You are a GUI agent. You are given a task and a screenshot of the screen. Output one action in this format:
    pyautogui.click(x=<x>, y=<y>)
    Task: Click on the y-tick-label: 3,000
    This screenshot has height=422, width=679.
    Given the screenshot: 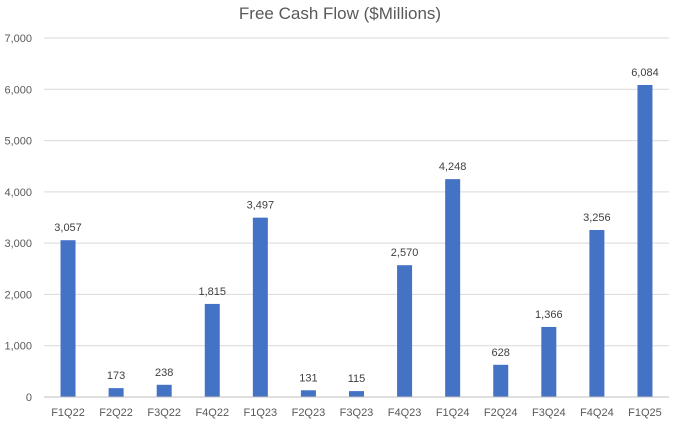 What is the action you would take?
    pyautogui.click(x=18, y=244)
    